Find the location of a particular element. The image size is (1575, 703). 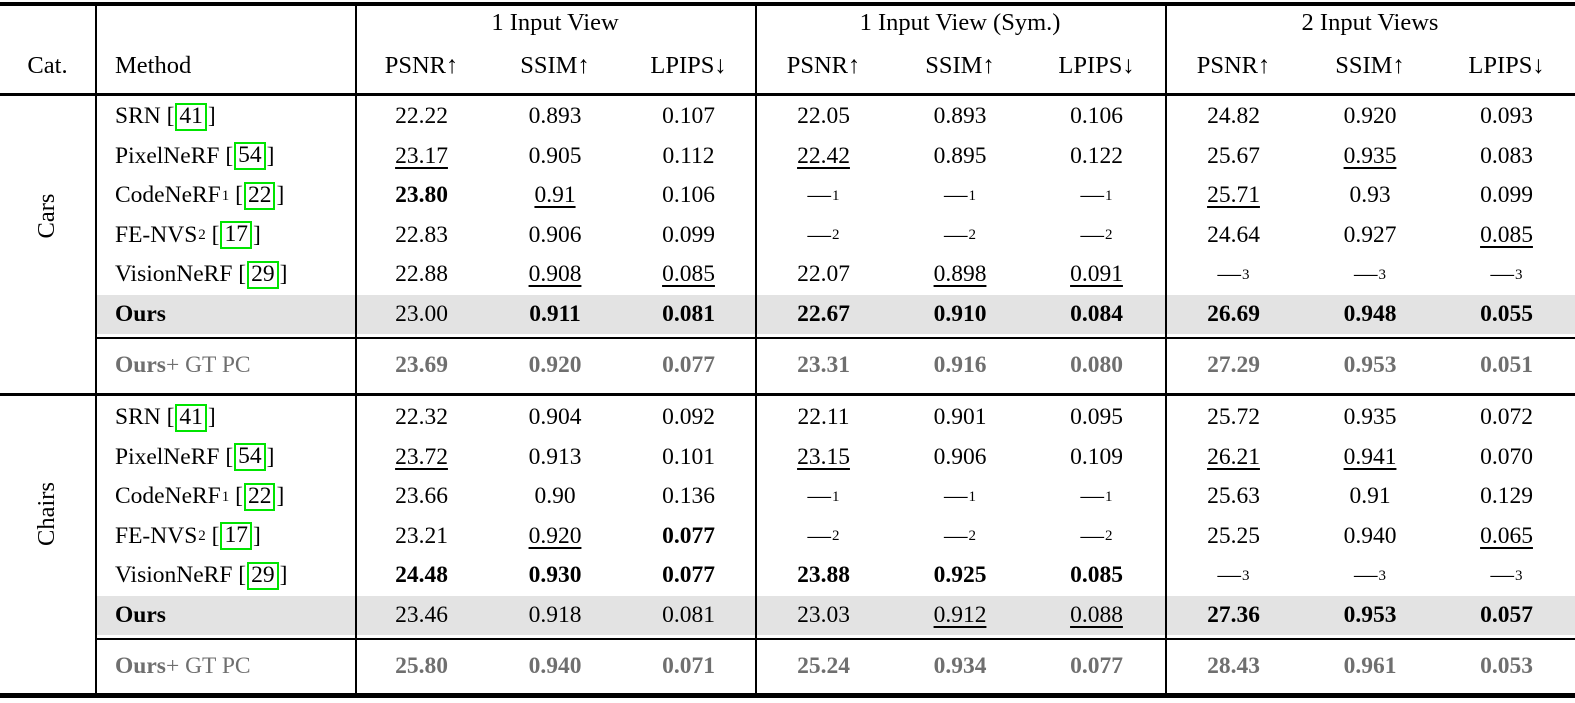

metric-cell: 23.88 is located at coordinates (823, 575).